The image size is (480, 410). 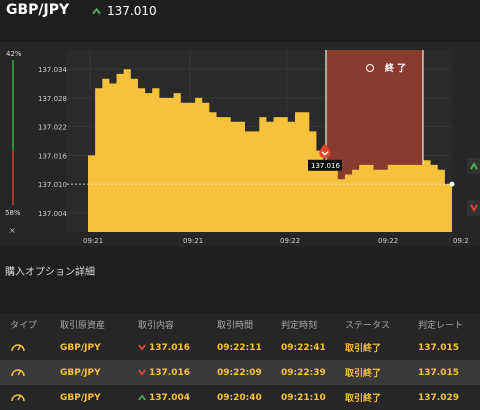 I want to click on col-rate: 判定レート, so click(x=441, y=325).